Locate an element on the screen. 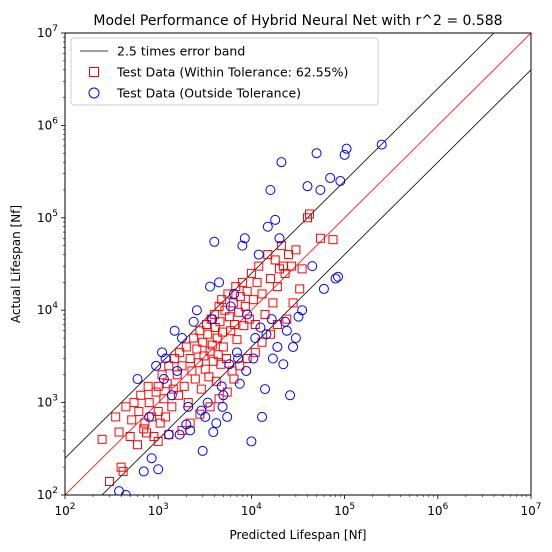 The width and height of the screenshot is (552, 552). legend-circle-marker is located at coordinates (94, 93).